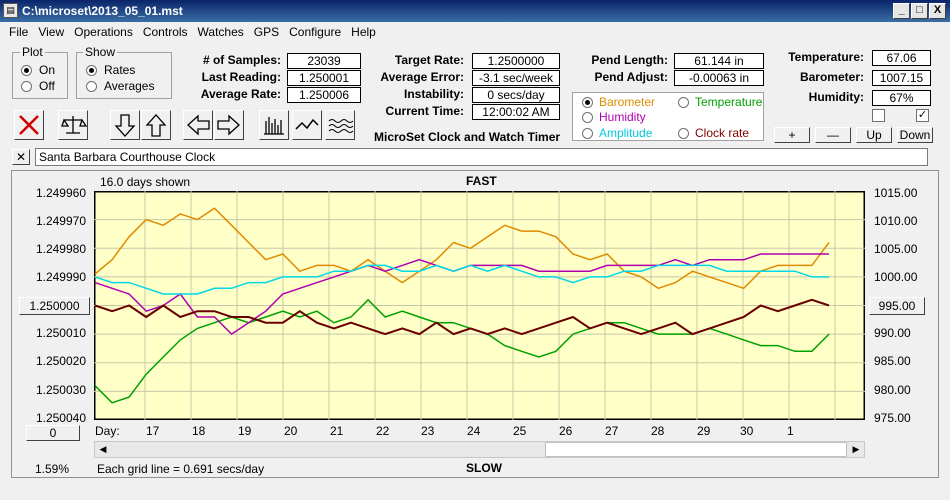 The height and width of the screenshot is (500, 950). I want to click on barometer-label: Barometer:, so click(831, 77).